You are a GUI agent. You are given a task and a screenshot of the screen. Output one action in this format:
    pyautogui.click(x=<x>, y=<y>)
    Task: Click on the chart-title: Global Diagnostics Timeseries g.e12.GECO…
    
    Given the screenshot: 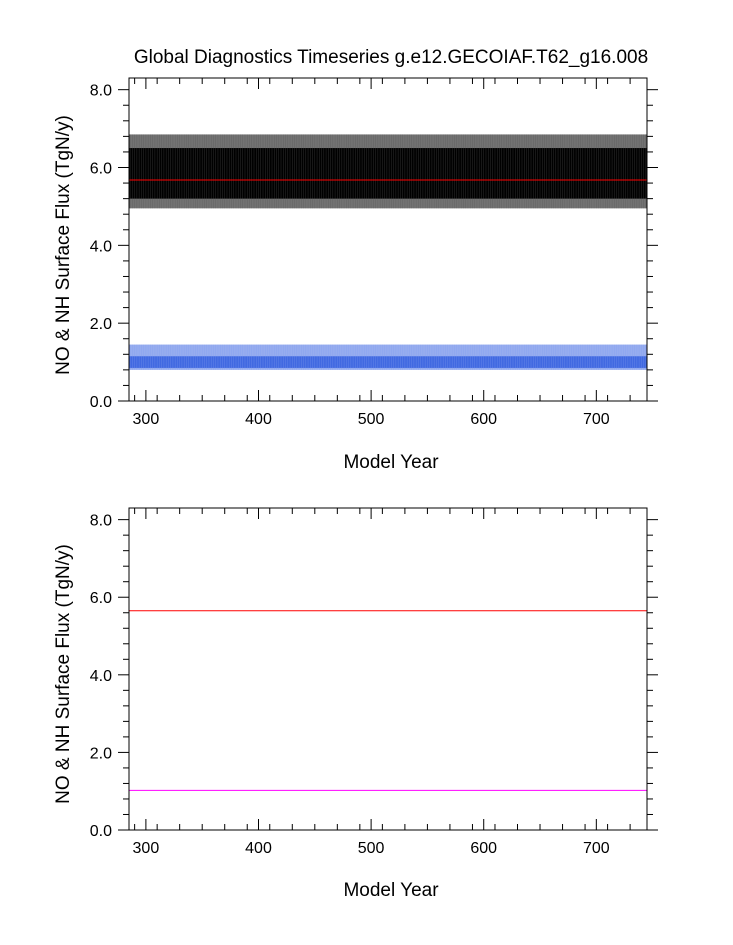 What is the action you would take?
    pyautogui.click(x=391, y=57)
    